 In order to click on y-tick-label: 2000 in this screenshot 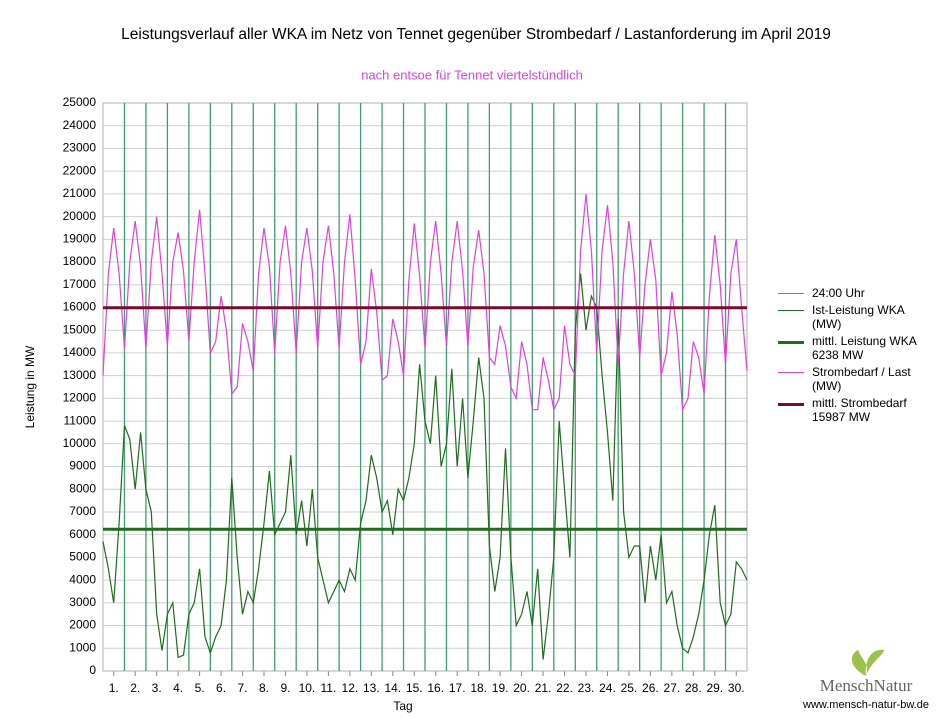, I will do `click(82, 625)`.